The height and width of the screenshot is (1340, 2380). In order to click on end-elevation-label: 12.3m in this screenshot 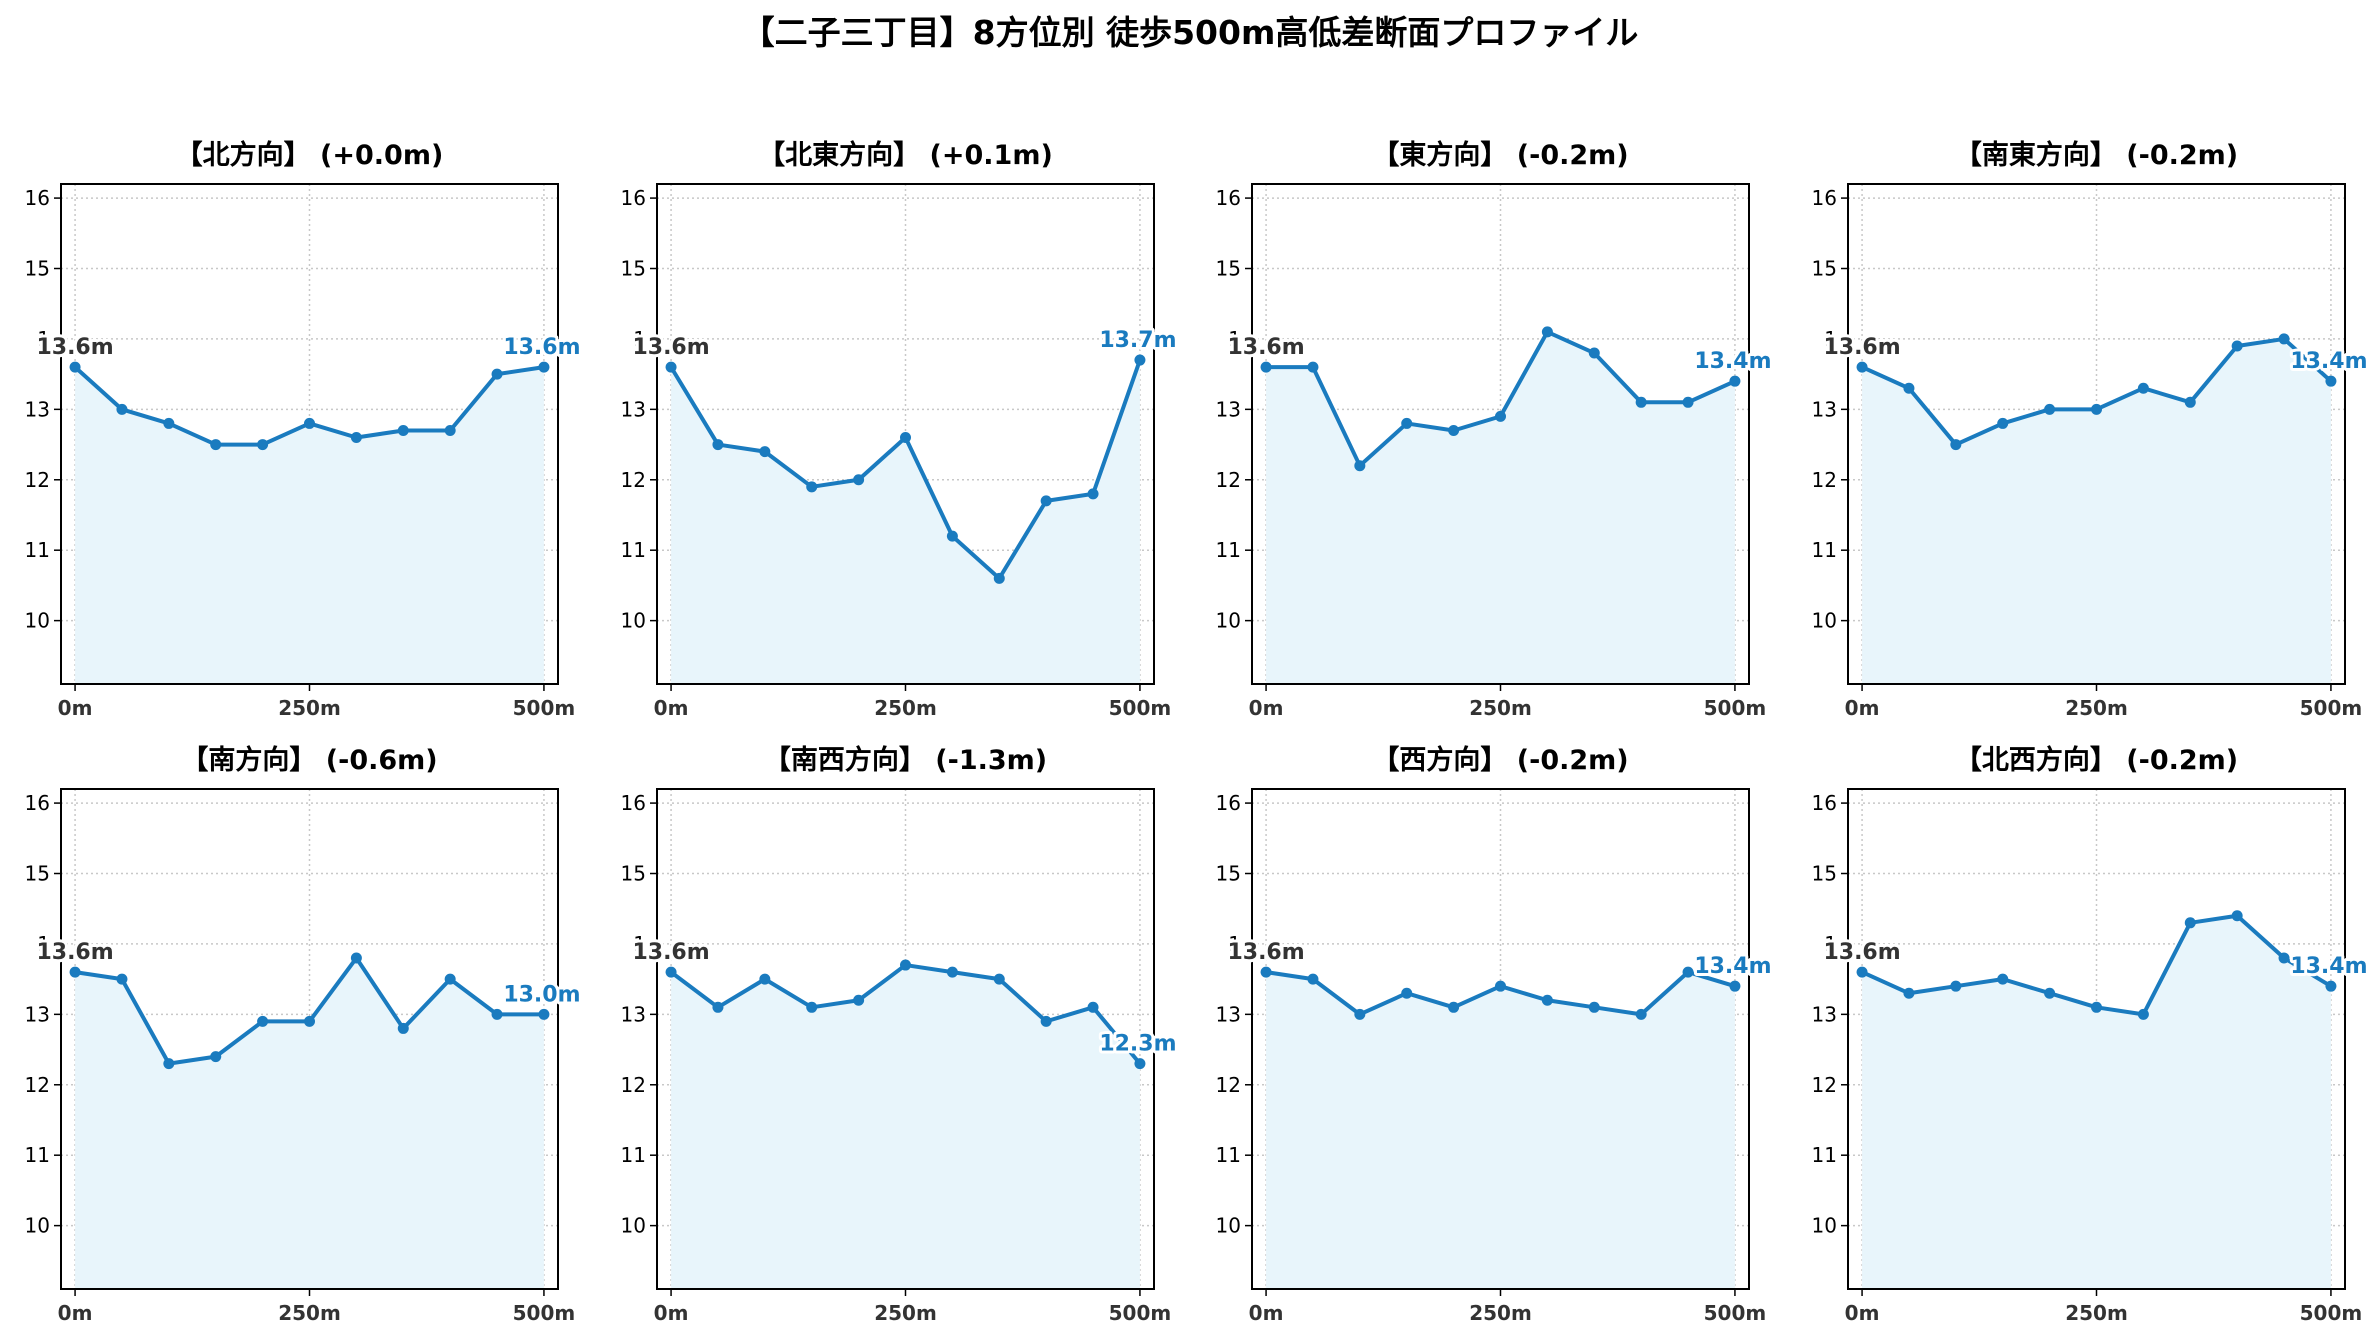, I will do `click(1137, 1044)`.